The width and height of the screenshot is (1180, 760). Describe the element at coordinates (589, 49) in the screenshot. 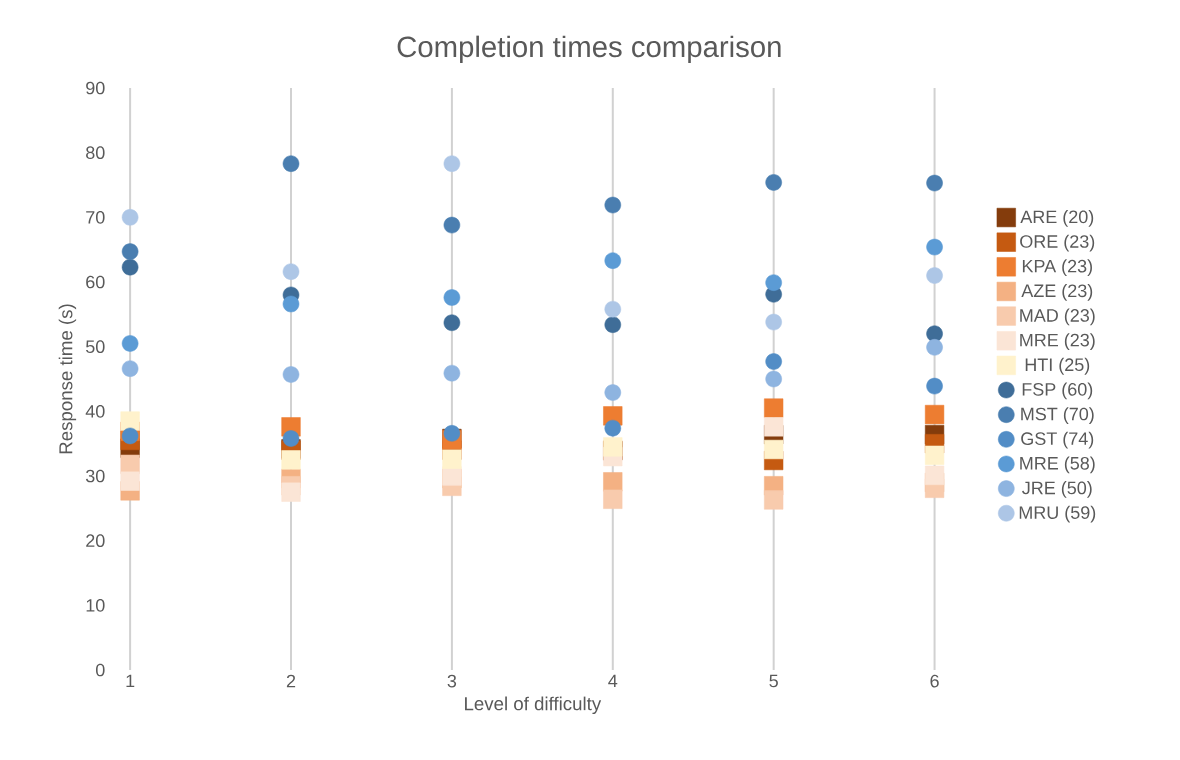

I see `chart-title: Completion times comparison` at that location.